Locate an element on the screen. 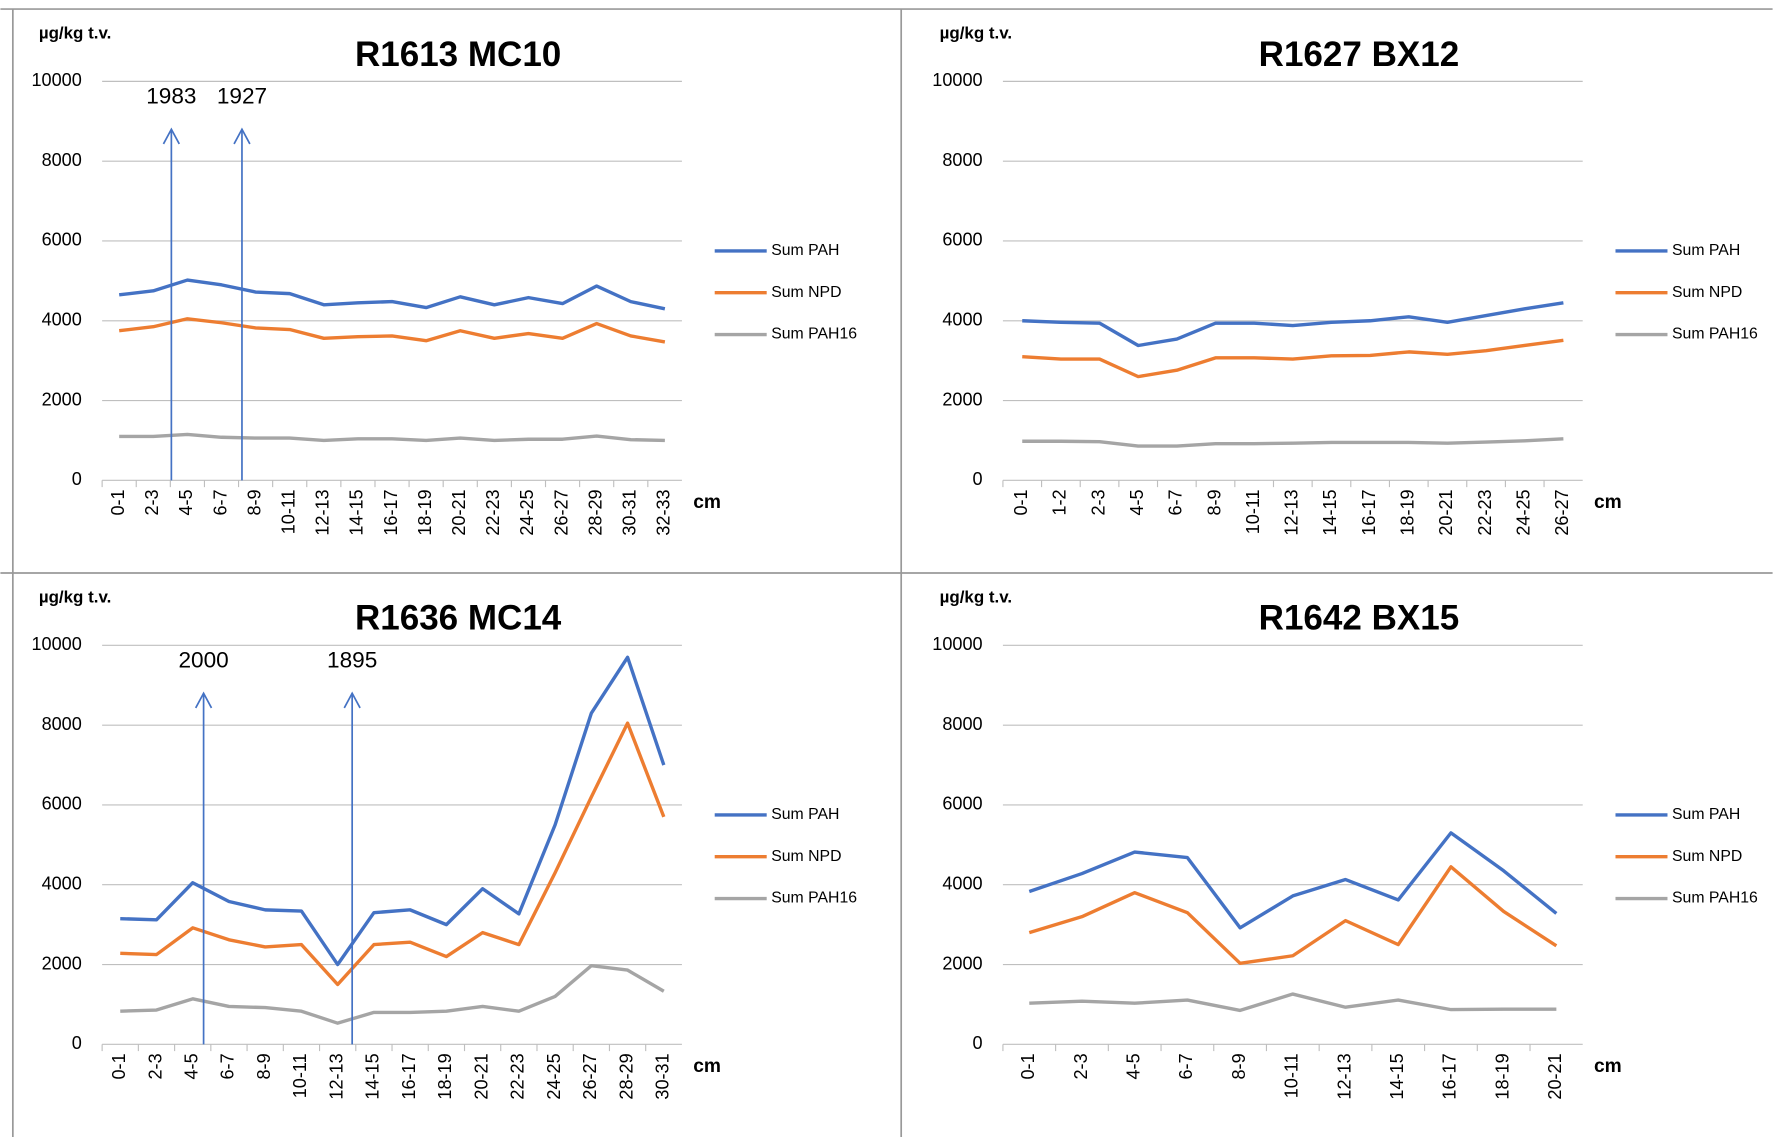 Image resolution: width=1773 pixels, height=1137 pixels. x-tick-label: 22-23 is located at coordinates (493, 512).